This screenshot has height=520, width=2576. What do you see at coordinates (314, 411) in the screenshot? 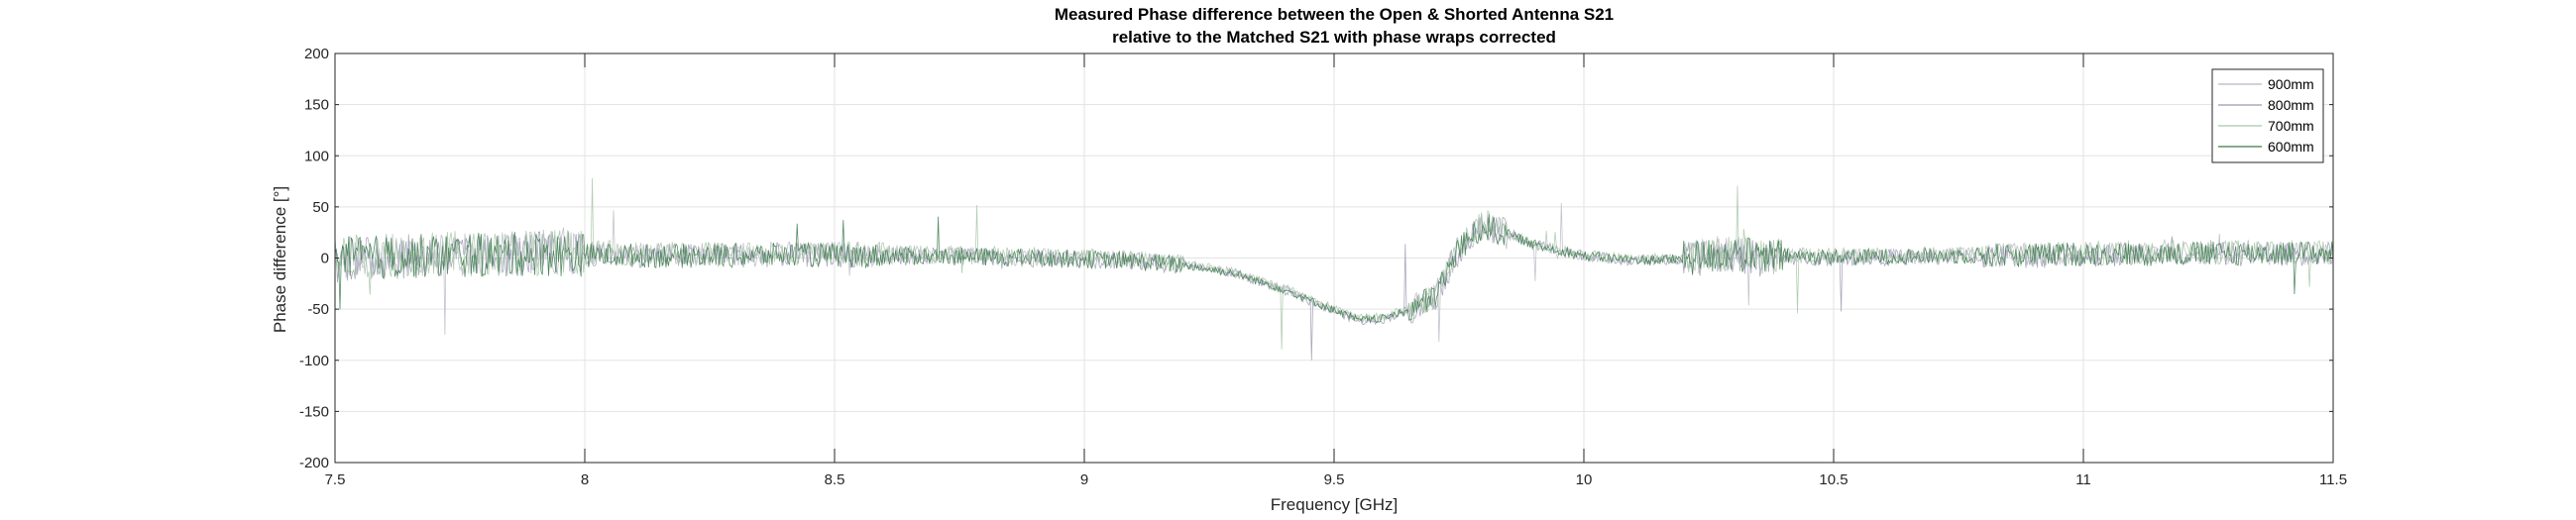
I see `y-tick-label: -150` at bounding box center [314, 411].